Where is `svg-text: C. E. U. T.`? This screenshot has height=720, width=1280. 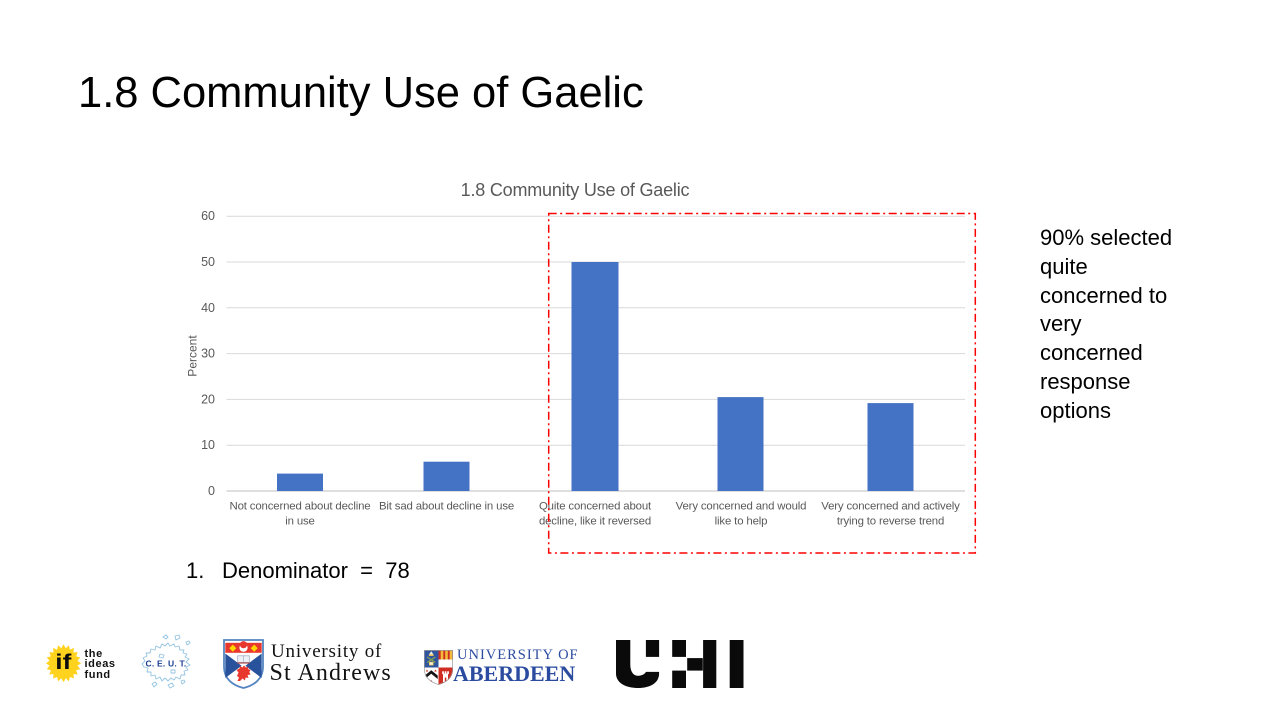 svg-text: C. E. U. T. is located at coordinates (166, 664).